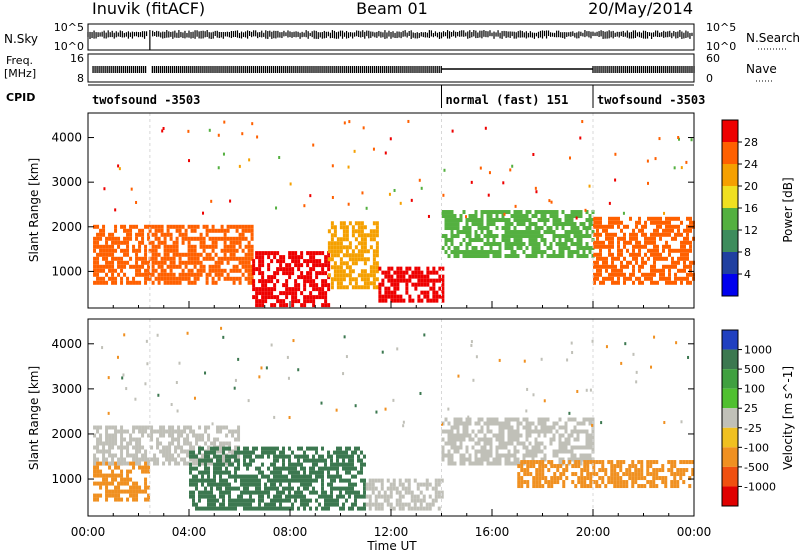  I want to click on cpid-segment-label: twofsound -3503, so click(651, 100).